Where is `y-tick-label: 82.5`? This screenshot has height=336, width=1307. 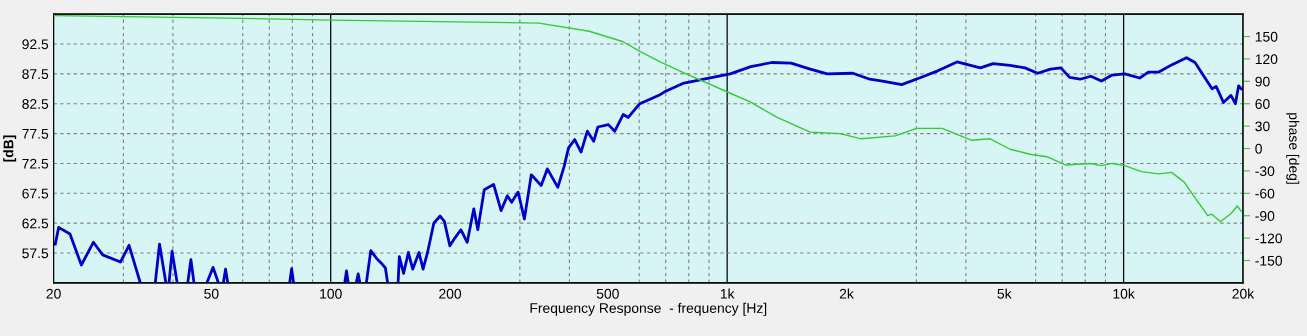
y-tick-label: 82.5 is located at coordinates (35, 104).